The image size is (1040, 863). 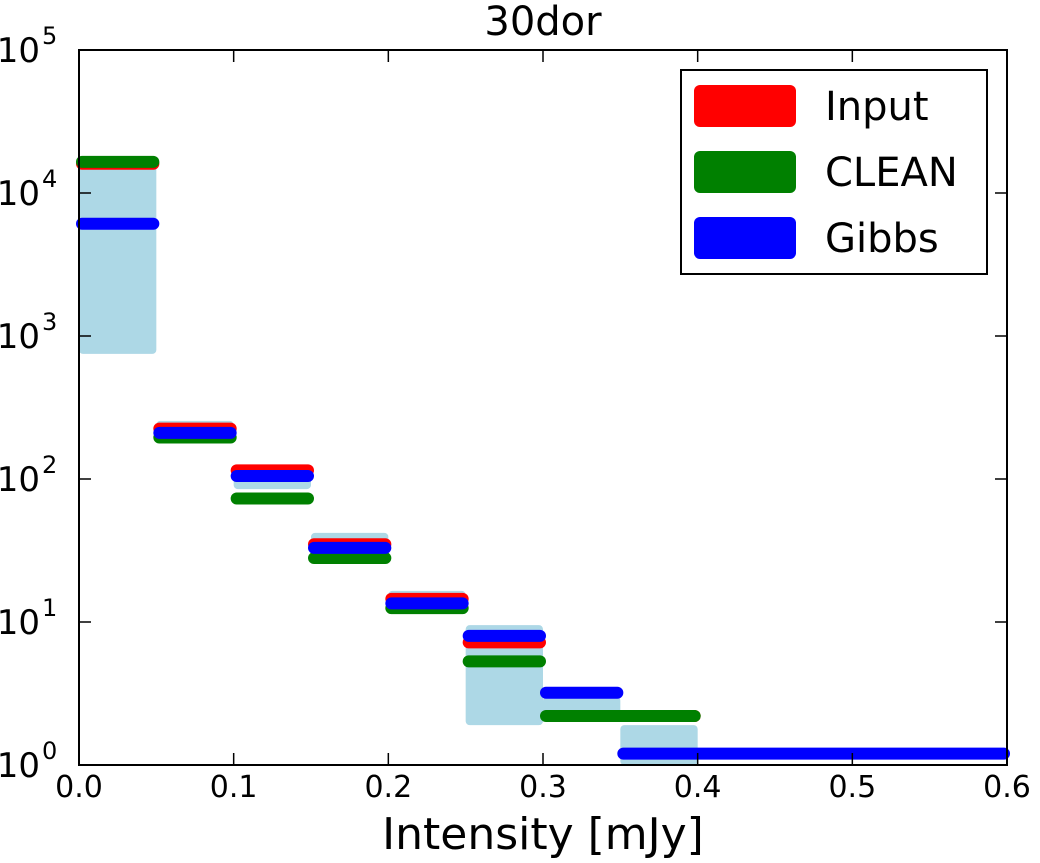 What do you see at coordinates (49, 179) in the screenshot?
I see `y-tick-exponent-4: 4` at bounding box center [49, 179].